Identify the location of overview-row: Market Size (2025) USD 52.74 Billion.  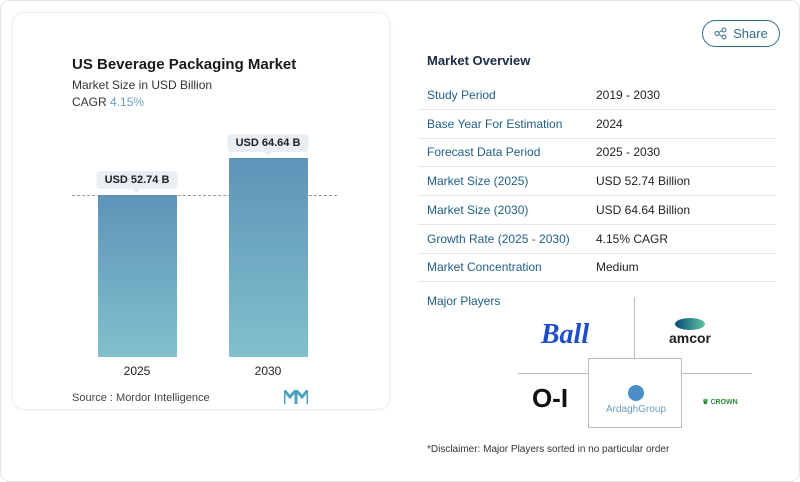
(596, 182).